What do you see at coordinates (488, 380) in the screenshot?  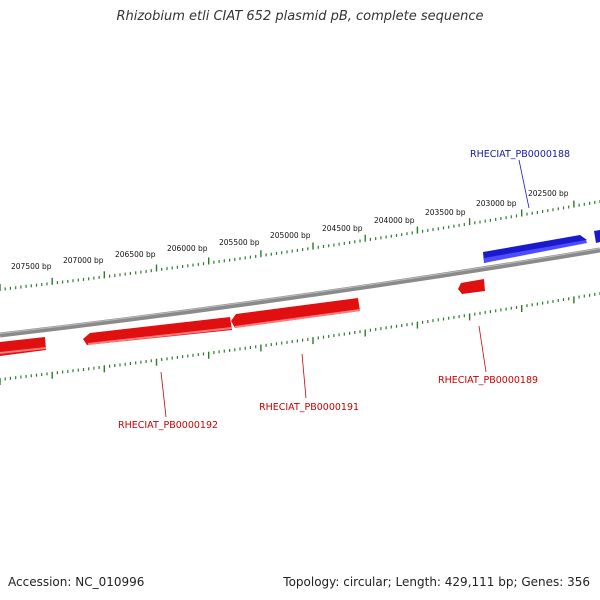 I see `gene-label: RHECIAT_PB0000189` at bounding box center [488, 380].